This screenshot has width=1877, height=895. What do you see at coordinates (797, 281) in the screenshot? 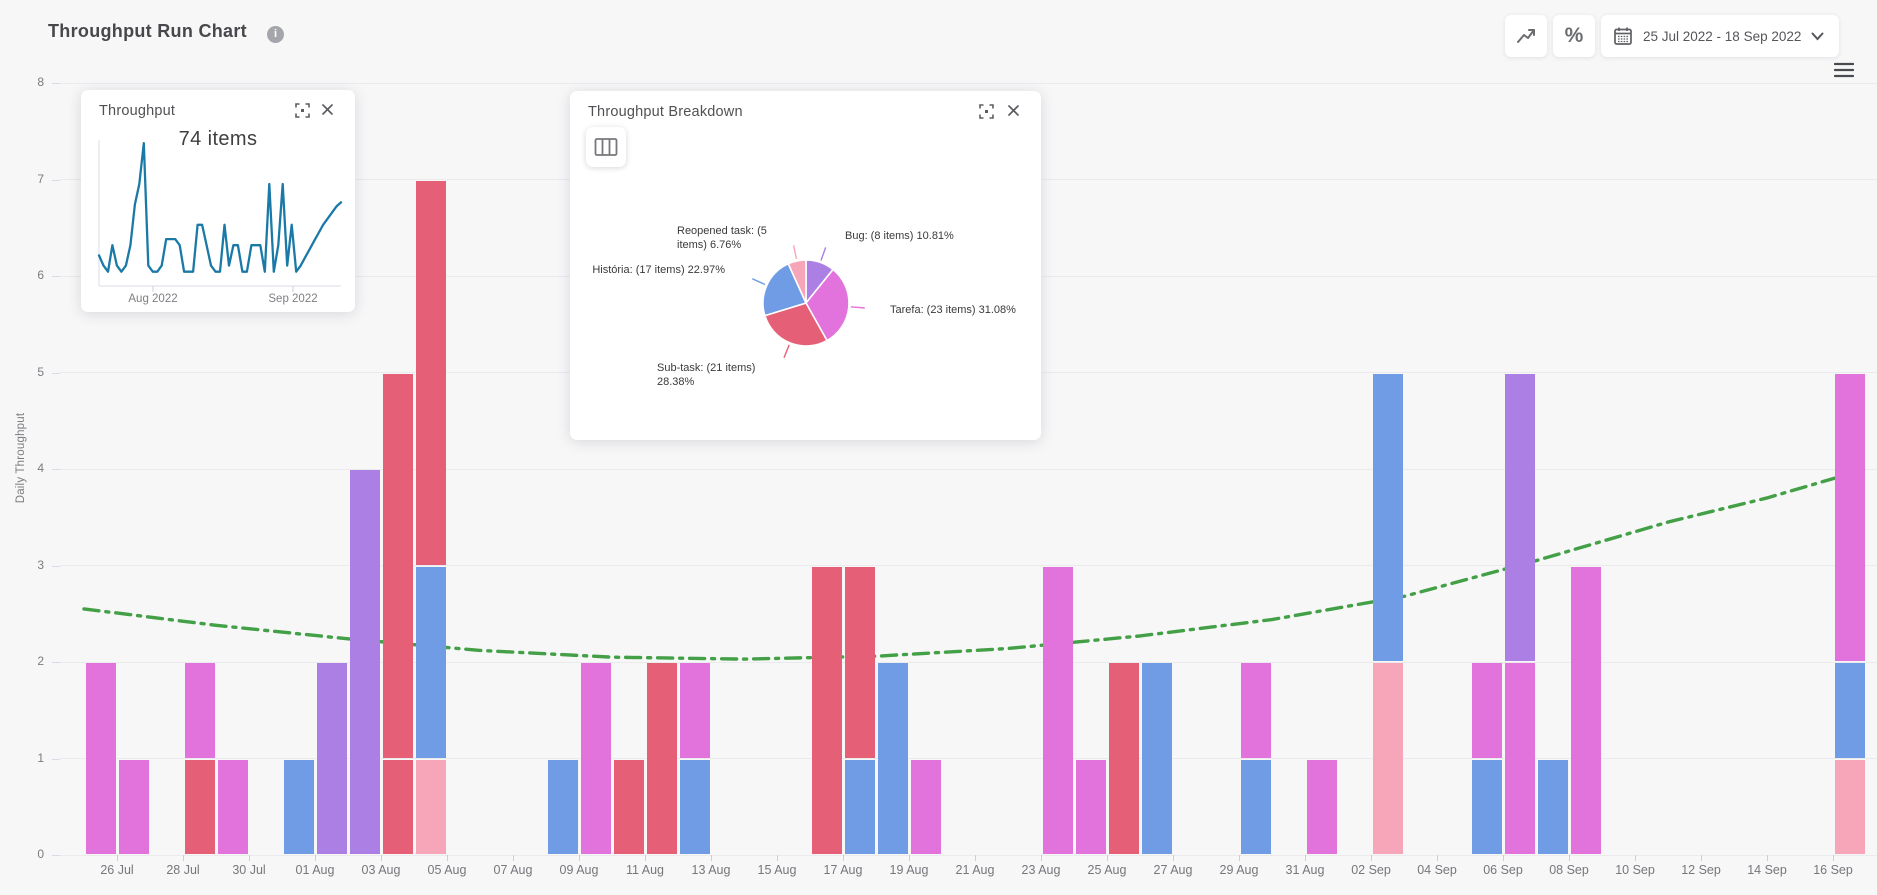
I see `pie-slice-reopened-task` at bounding box center [797, 281].